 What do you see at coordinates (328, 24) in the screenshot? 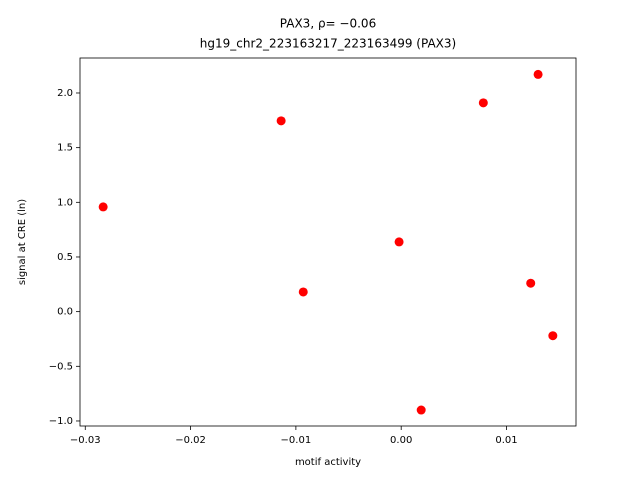
I see `chart-title: PAX3, ρ= −0.06` at bounding box center [328, 24].